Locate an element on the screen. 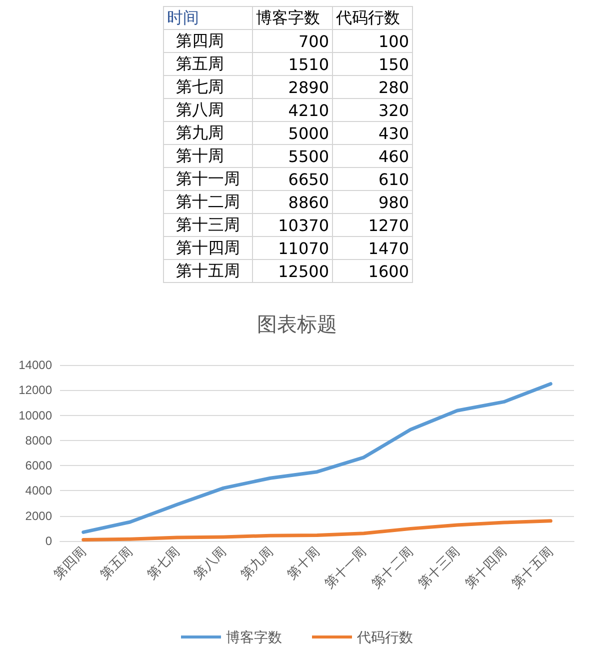  x-tick-label: 第十周 is located at coordinates (303, 563).